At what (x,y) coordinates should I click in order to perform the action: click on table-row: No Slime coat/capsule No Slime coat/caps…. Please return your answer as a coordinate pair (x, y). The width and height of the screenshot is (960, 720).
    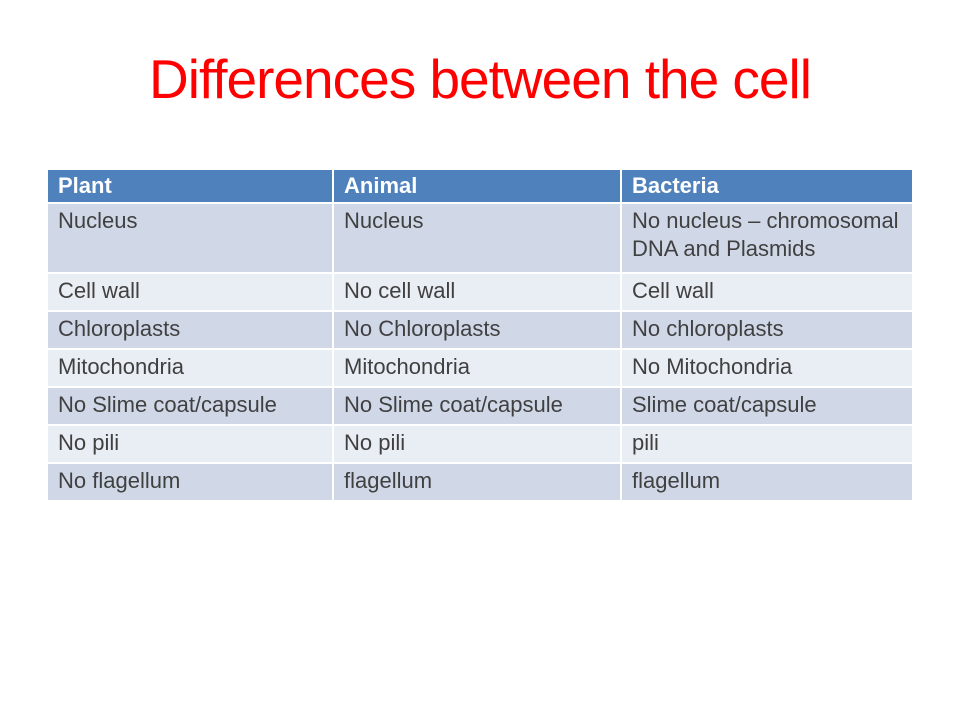
    Looking at the image, I should click on (480, 407).